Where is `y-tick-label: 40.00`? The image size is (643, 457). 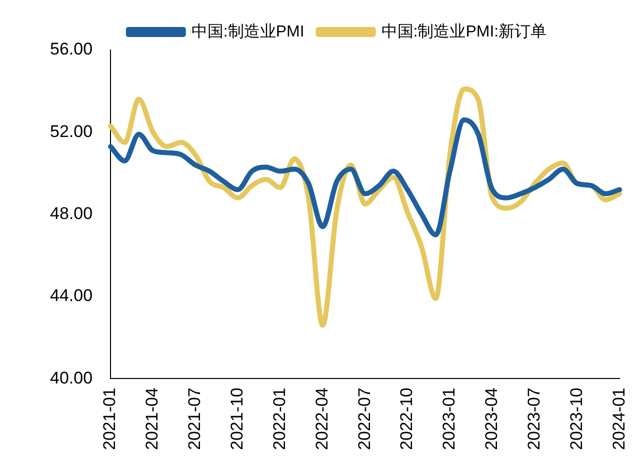
y-tick-label: 40.00 is located at coordinates (71, 378).